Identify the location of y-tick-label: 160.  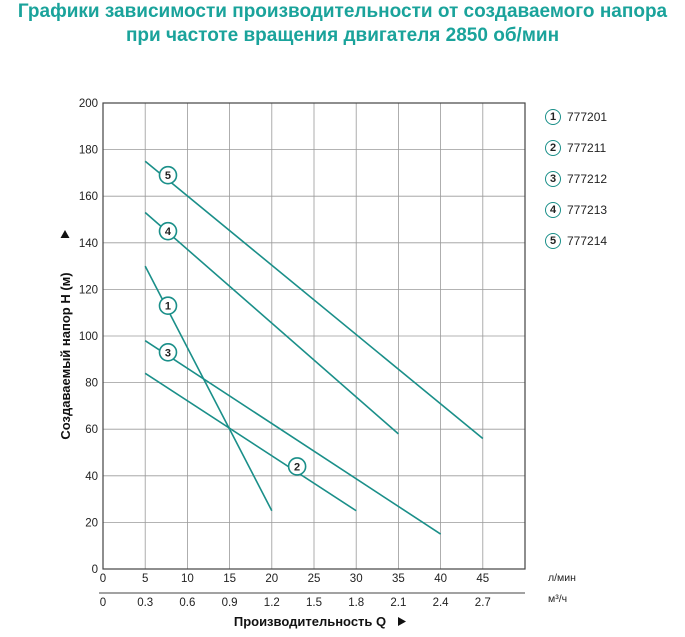
(88, 197).